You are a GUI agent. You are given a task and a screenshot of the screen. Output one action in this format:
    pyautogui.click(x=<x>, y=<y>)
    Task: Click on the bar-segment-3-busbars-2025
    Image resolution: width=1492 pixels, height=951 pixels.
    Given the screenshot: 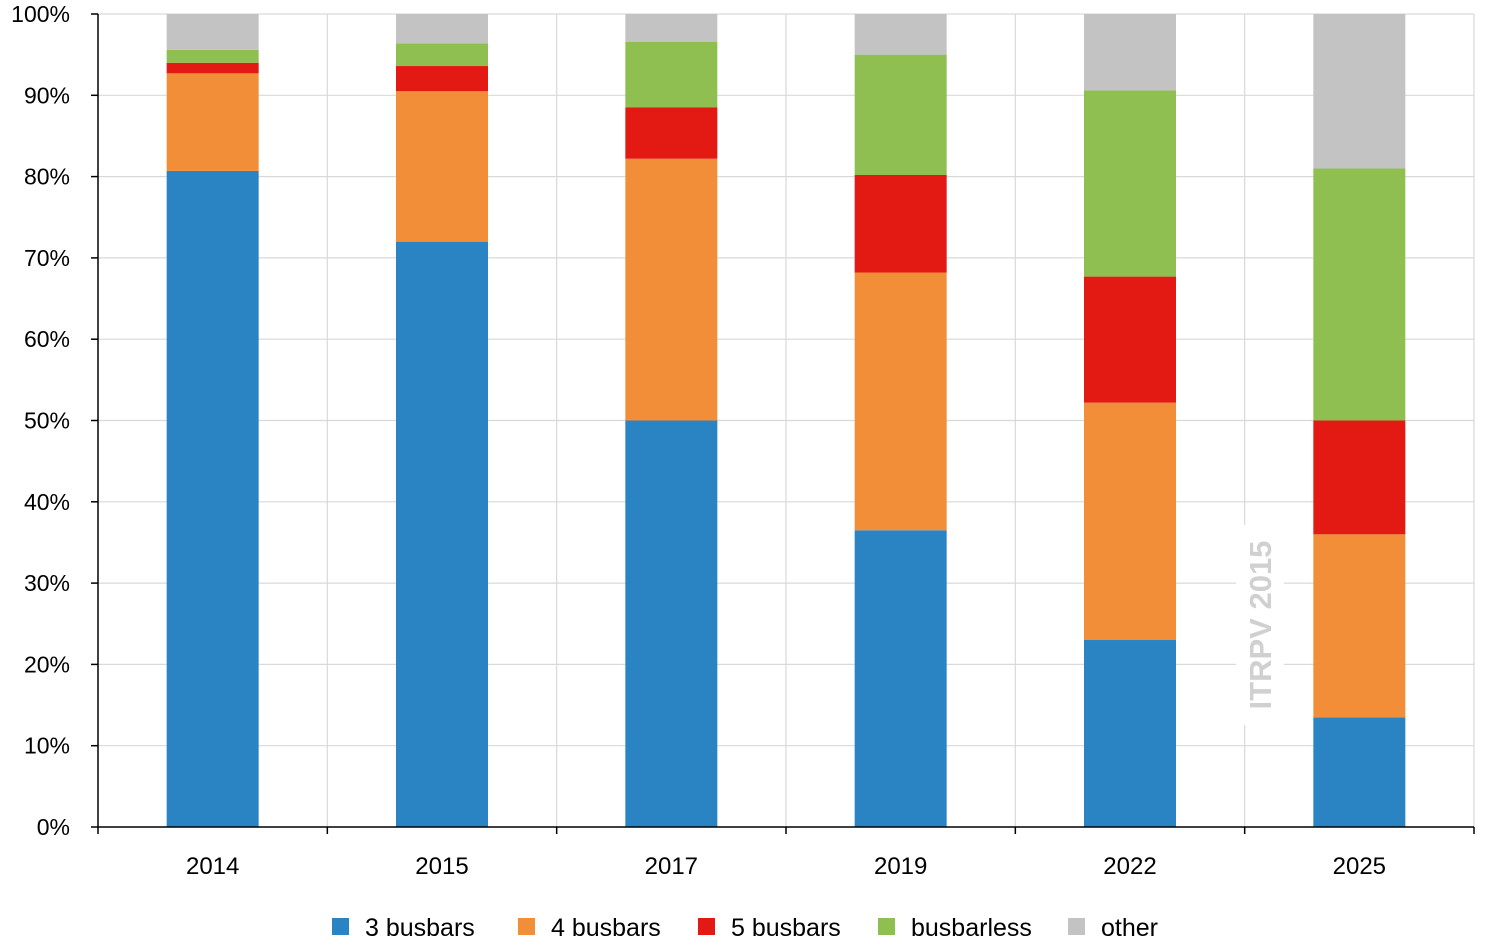 What is the action you would take?
    pyautogui.click(x=1359, y=772)
    